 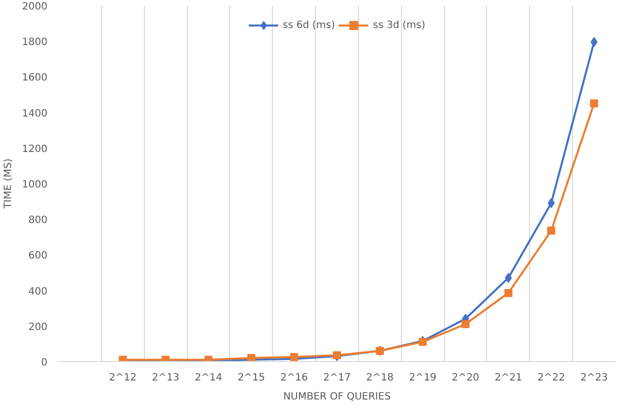 I want to click on y-tick-label: 1200, so click(x=35, y=149).